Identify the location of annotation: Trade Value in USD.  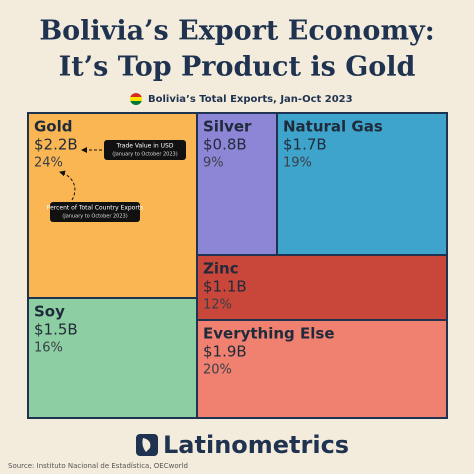
(145, 146).